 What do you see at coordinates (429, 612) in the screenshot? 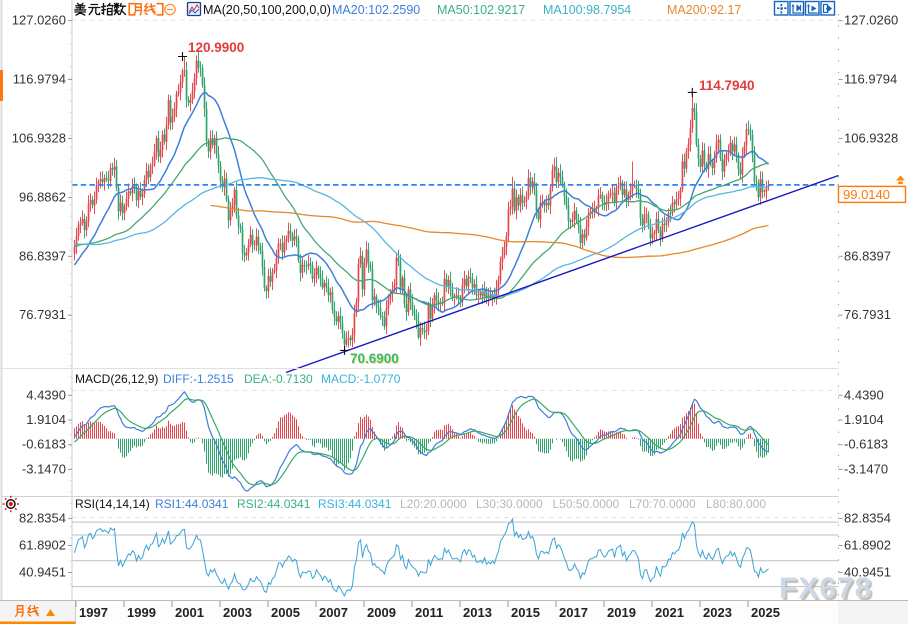
I see `svg-text: 2011` at bounding box center [429, 612].